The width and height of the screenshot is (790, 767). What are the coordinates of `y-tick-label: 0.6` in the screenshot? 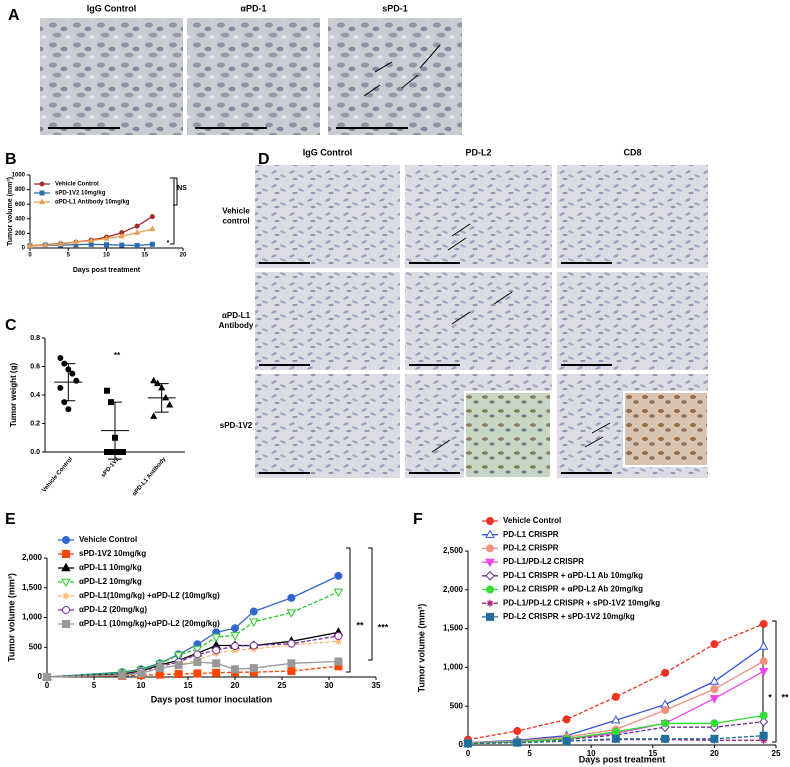 It's located at (35, 366).